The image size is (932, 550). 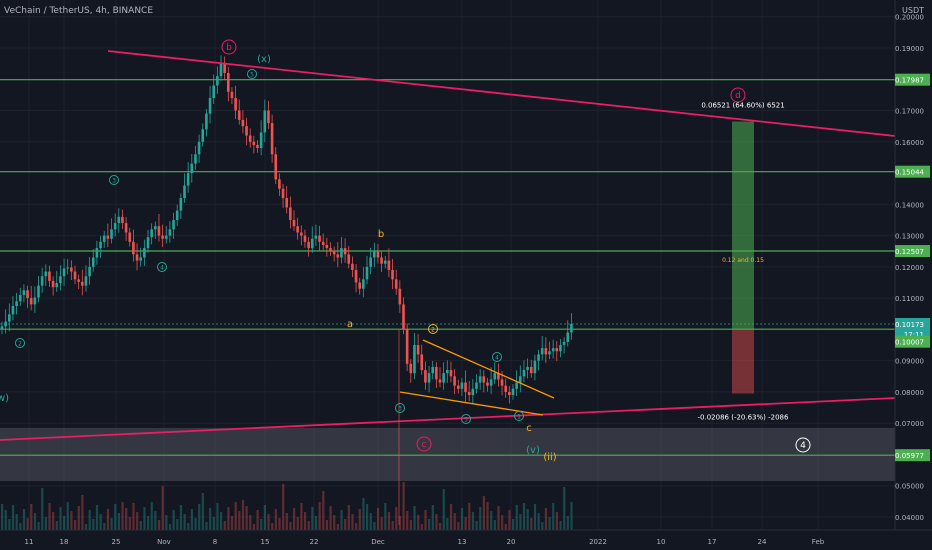 What do you see at coordinates (909, 487) in the screenshot?
I see `y-tick-label: 0.05000` at bounding box center [909, 487].